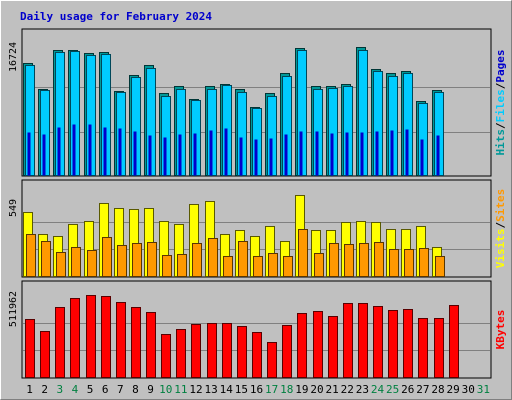  What do you see at coordinates (116, 16) in the screenshot?
I see `chart-title: Daily usage for February 2024` at bounding box center [116, 16].